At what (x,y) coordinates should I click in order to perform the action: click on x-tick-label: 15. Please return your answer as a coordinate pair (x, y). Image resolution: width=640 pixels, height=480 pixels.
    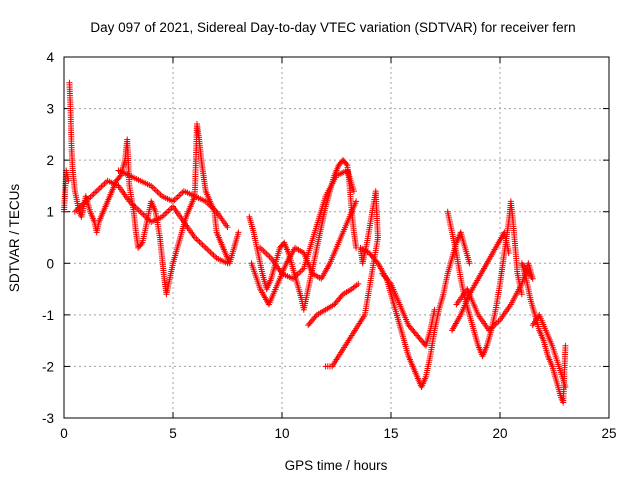
    Looking at the image, I should click on (390, 433).